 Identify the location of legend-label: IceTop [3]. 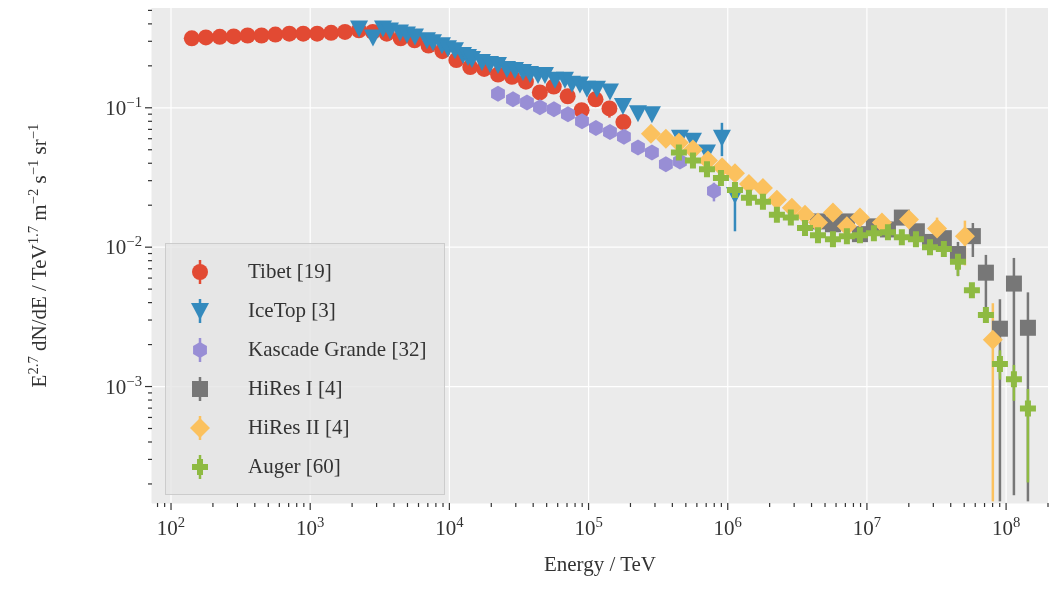
(292, 310).